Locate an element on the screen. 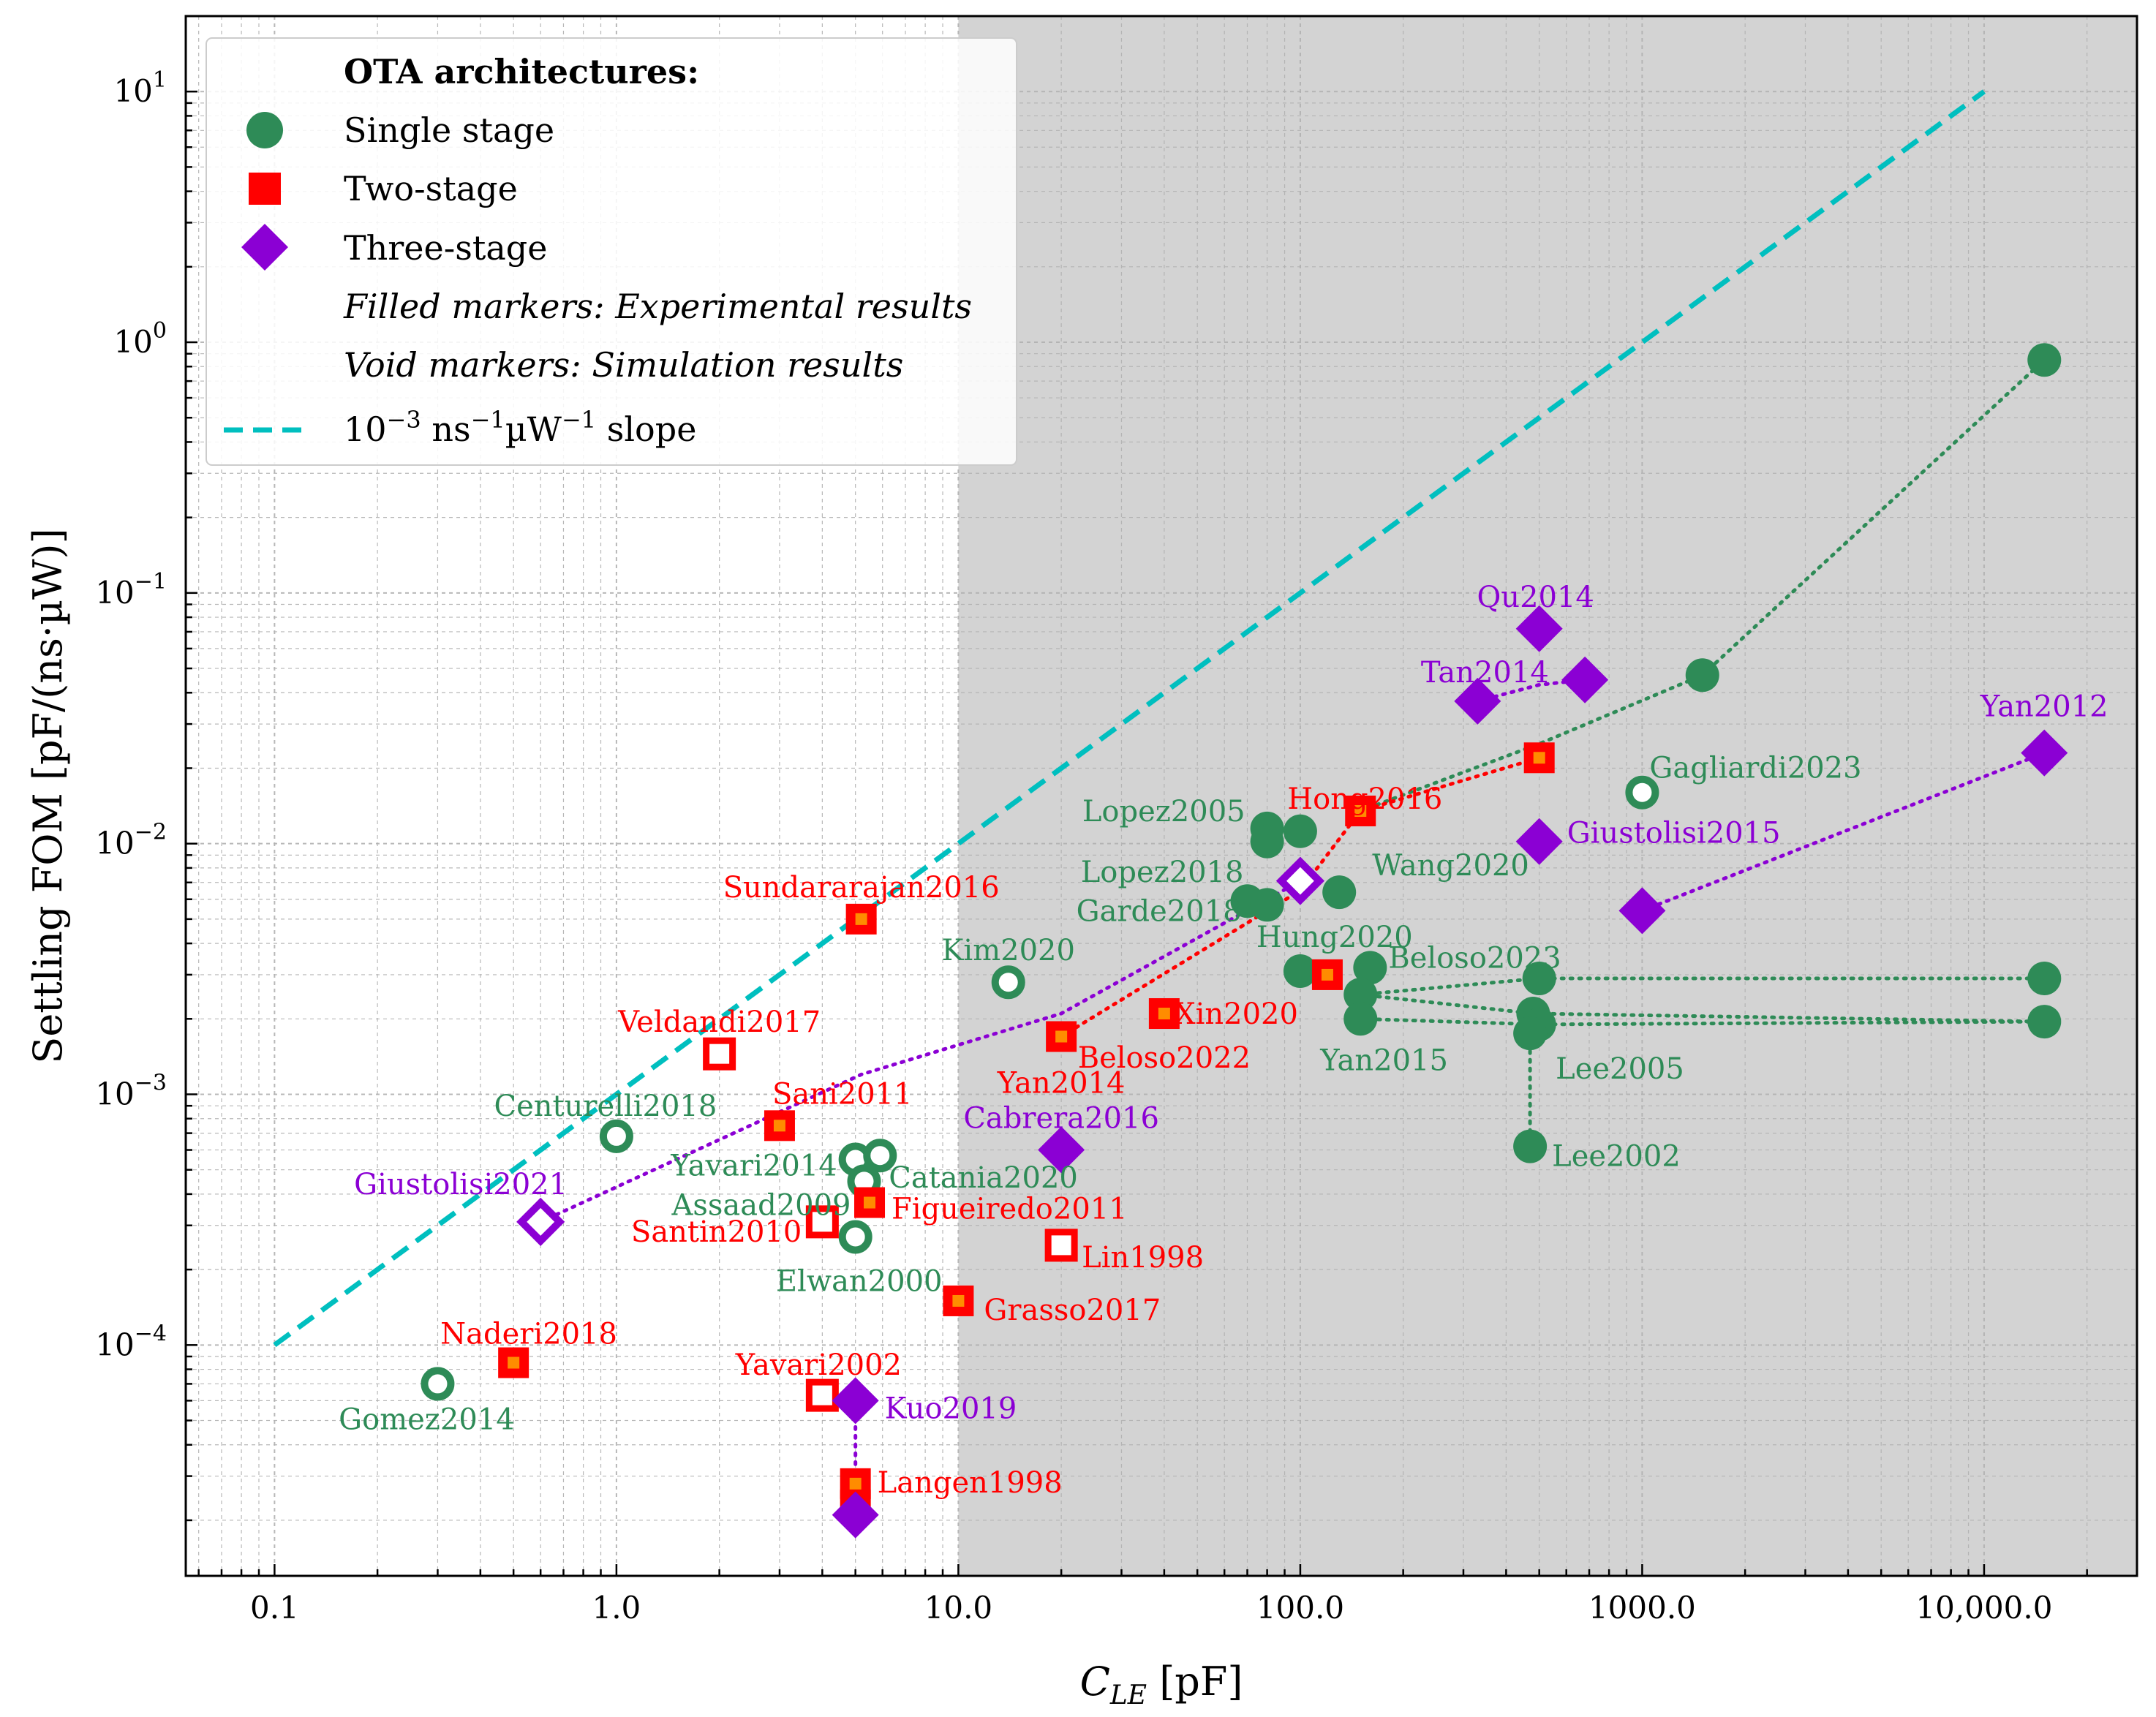 Image resolution: width=2156 pixels, height=1717 pixels. point-label: Centurelli2018 is located at coordinates (605, 1106).